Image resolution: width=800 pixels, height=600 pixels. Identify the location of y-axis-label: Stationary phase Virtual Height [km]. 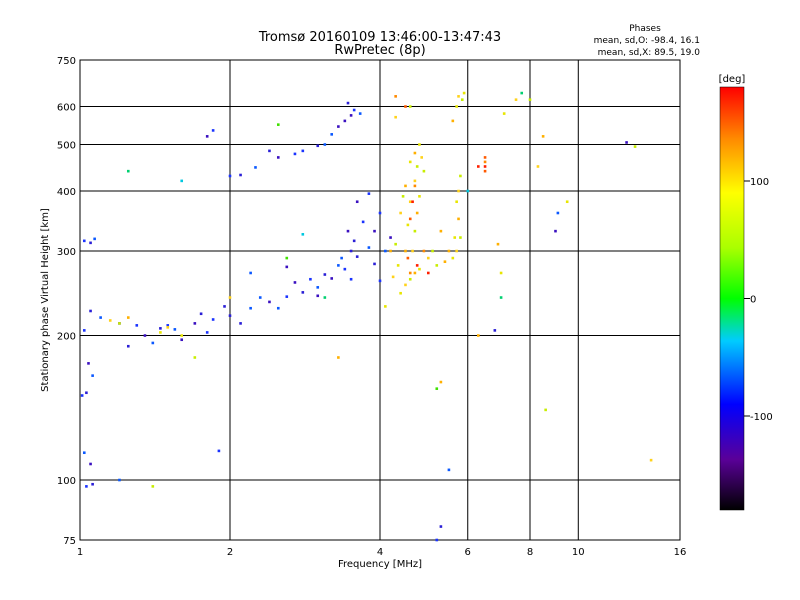
(45, 300).